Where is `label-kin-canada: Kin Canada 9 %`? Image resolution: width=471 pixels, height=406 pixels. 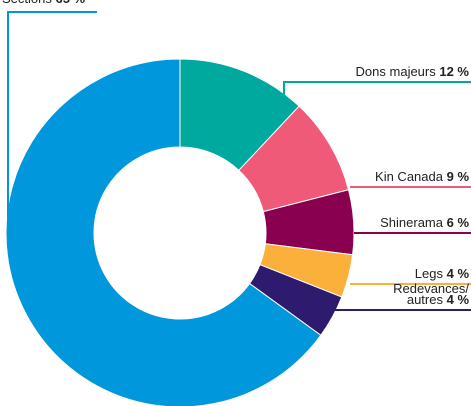
label-kin-canada: Kin Canada 9 % is located at coordinates (422, 176).